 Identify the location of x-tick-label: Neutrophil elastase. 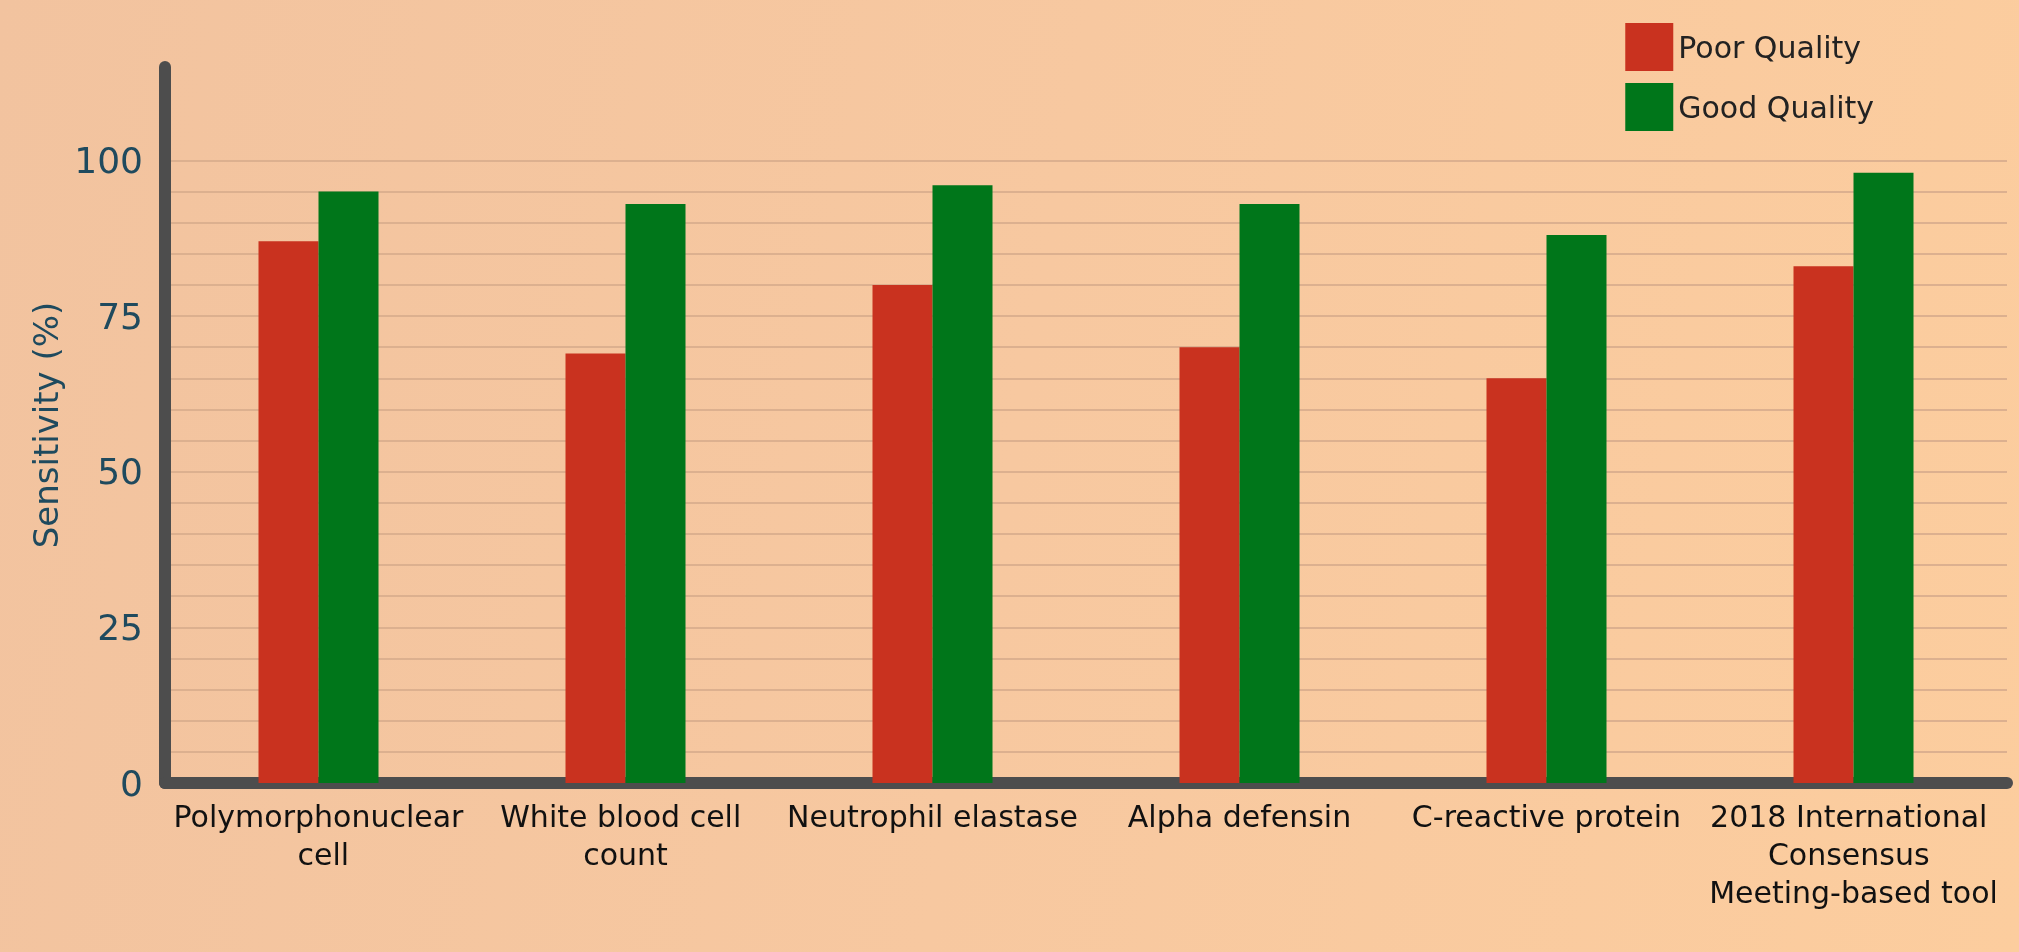
(932, 816).